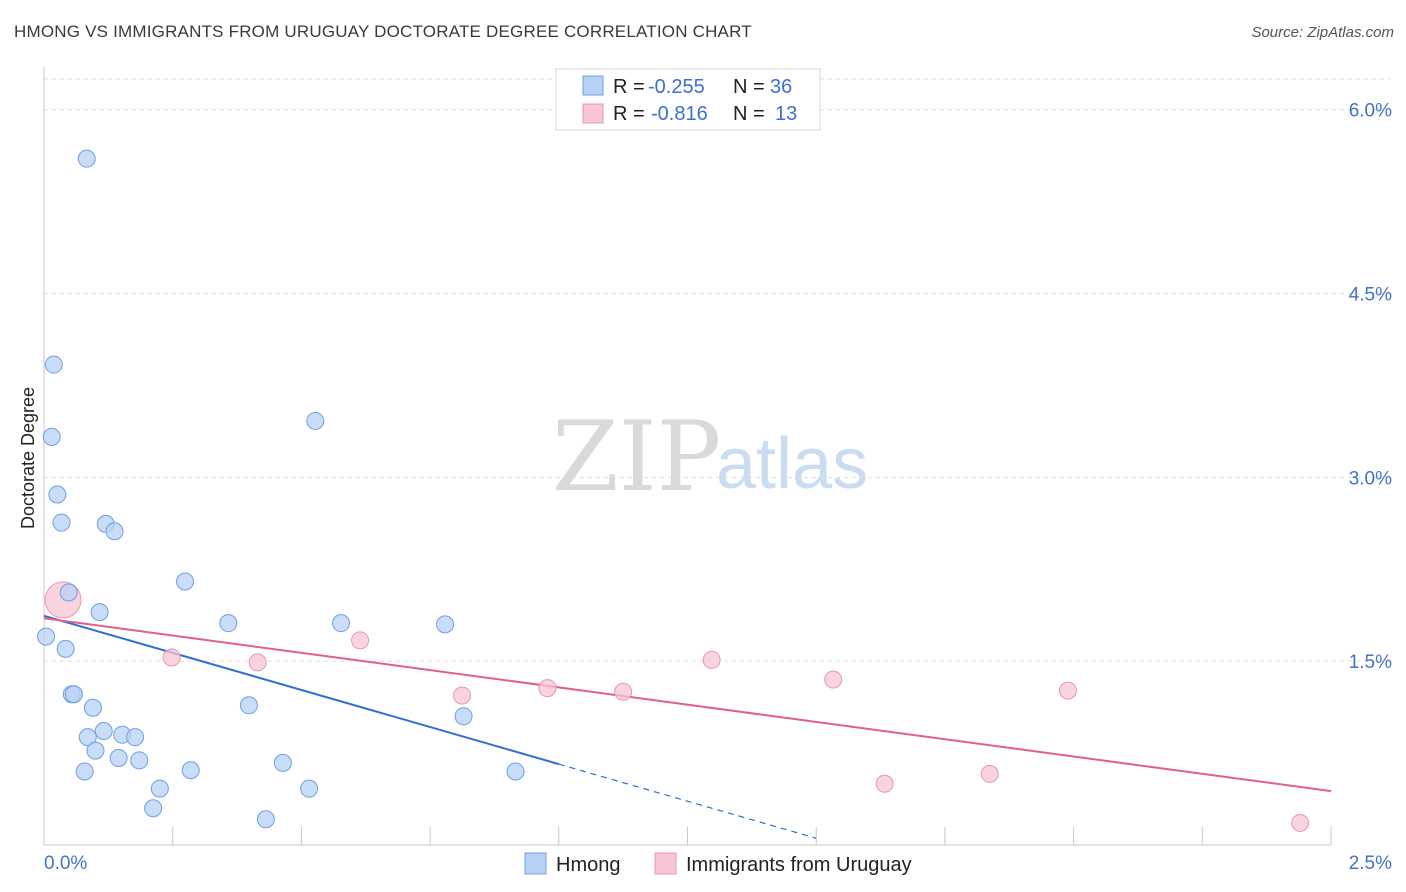 The width and height of the screenshot is (1406, 892). What do you see at coordinates (687, 801) in the screenshot?
I see `hmong-trend-extension` at bounding box center [687, 801].